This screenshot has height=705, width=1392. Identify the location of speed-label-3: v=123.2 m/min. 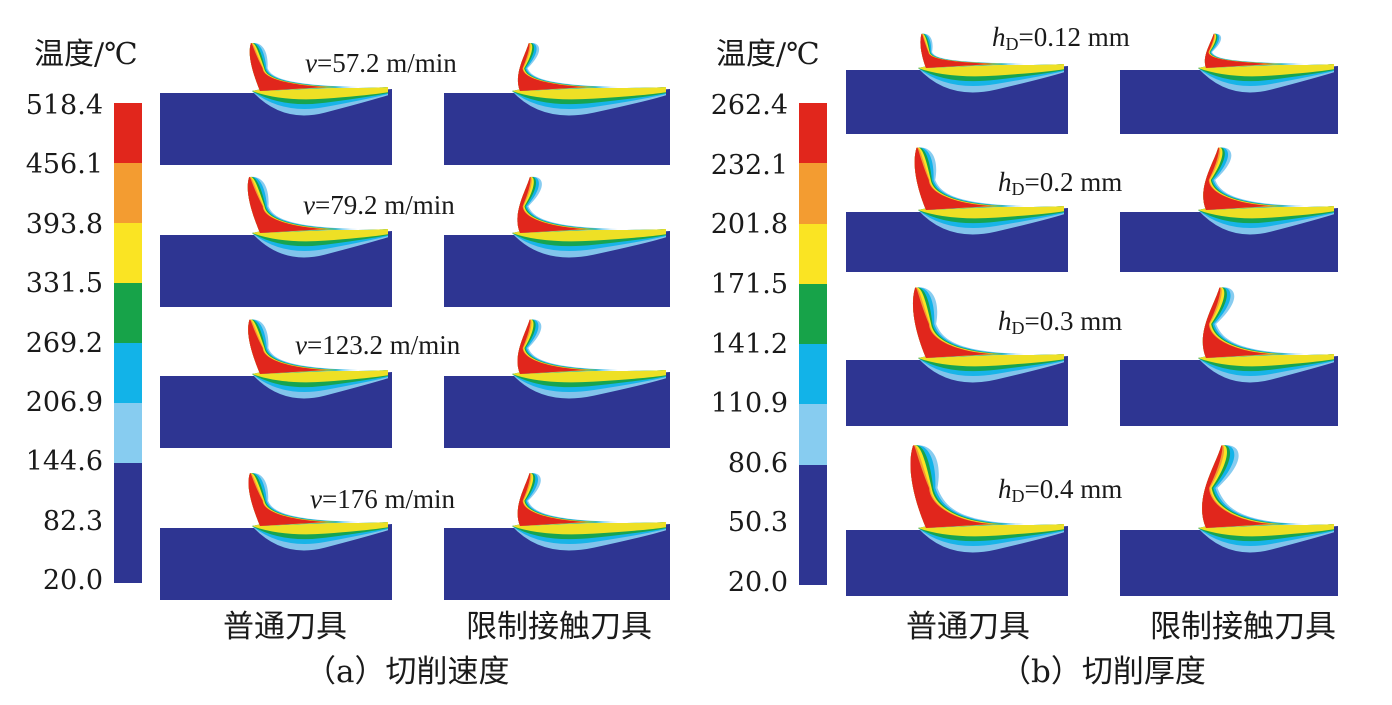
(378, 345).